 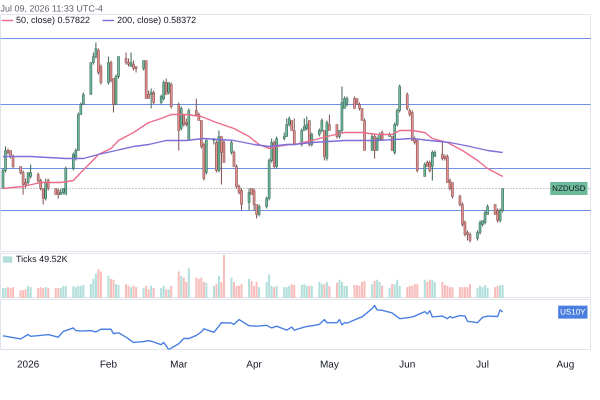 What do you see at coordinates (51, 9) in the screenshot?
I see `text: Jul 09, 2026 11:33 UTC-4` at bounding box center [51, 9].